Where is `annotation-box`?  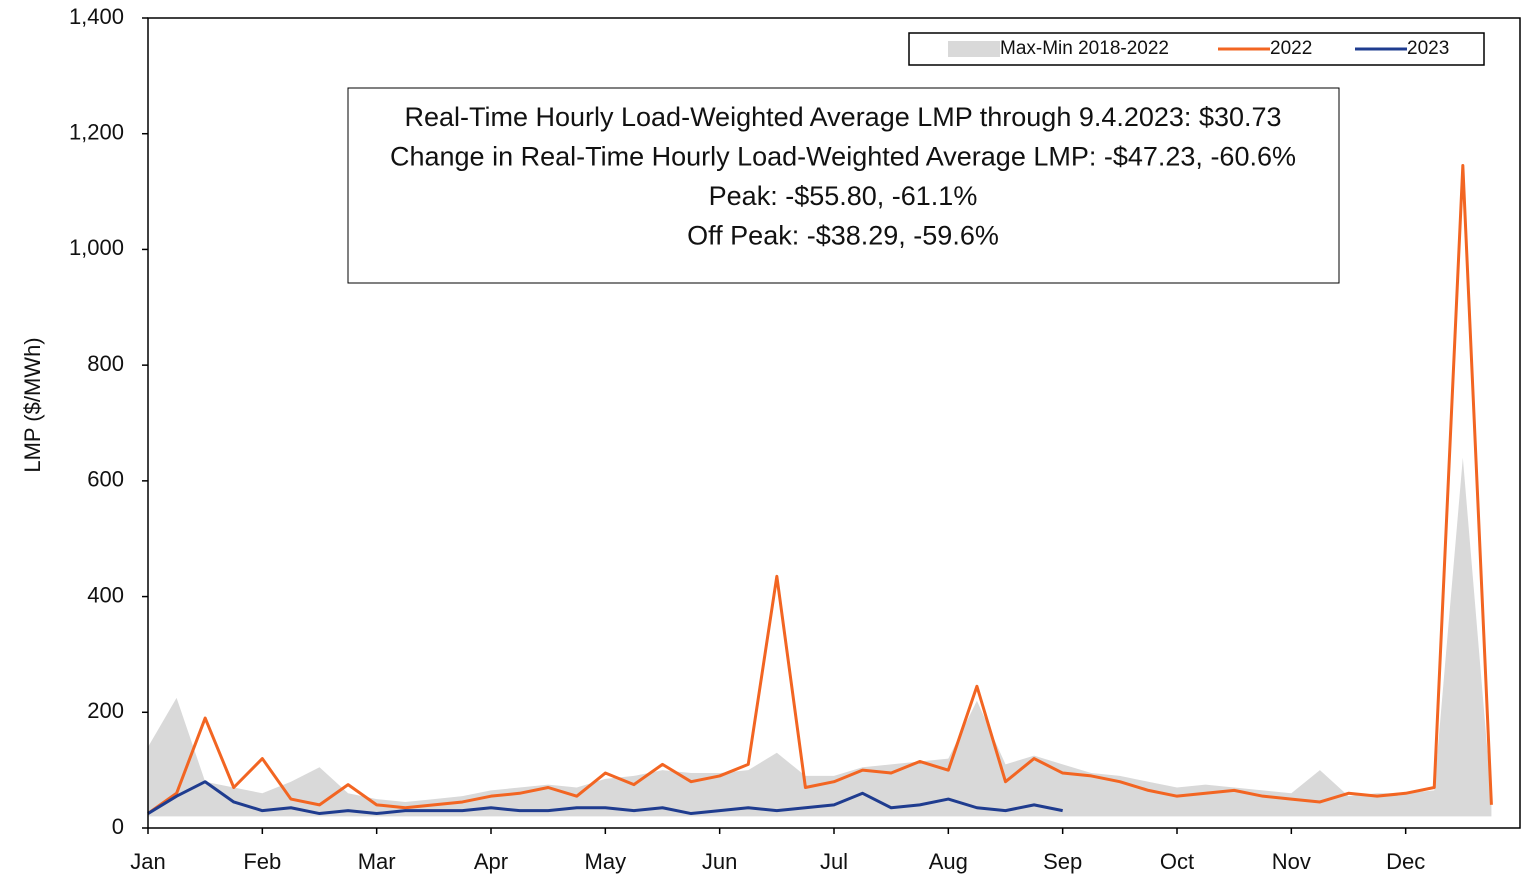 annotation-box is located at coordinates (843, 185).